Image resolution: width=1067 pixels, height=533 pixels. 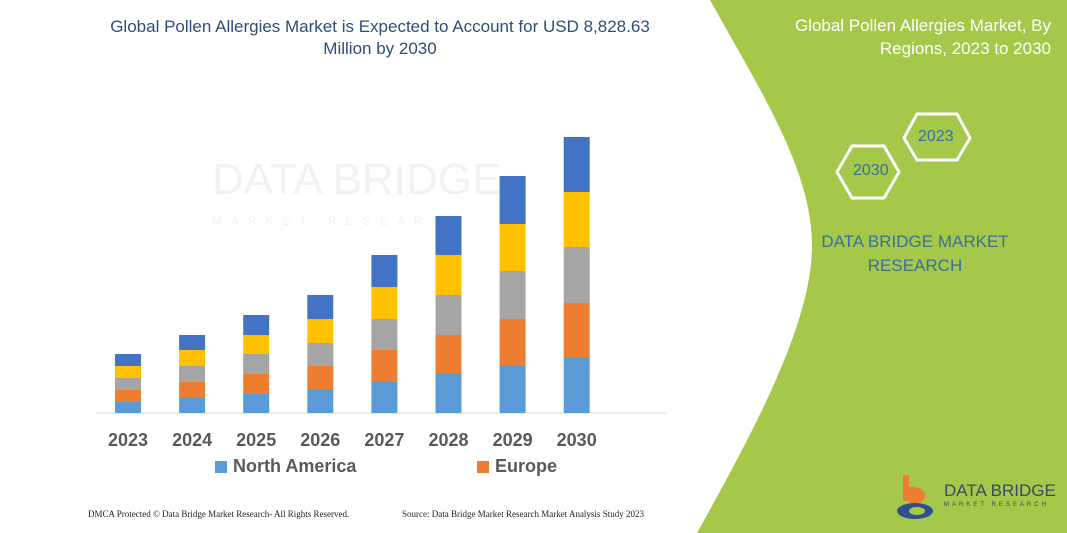 I want to click on bar-segment-2025-north-america, so click(x=256, y=403).